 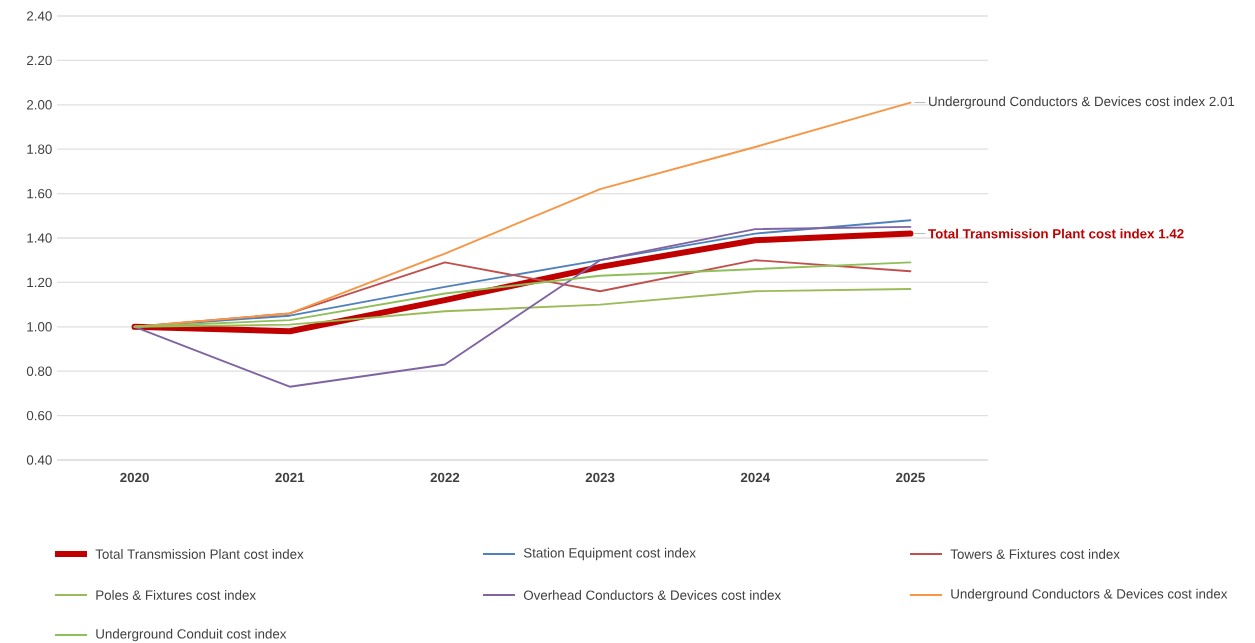 I want to click on y-tick-label: 1.20, so click(x=39, y=282).